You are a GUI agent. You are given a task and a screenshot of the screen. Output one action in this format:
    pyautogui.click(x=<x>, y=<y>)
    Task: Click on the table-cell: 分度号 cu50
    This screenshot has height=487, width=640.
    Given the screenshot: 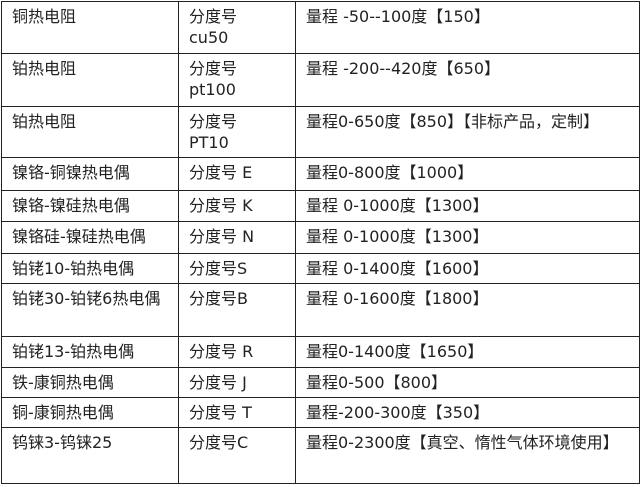 What is the action you would take?
    pyautogui.click(x=237, y=27)
    